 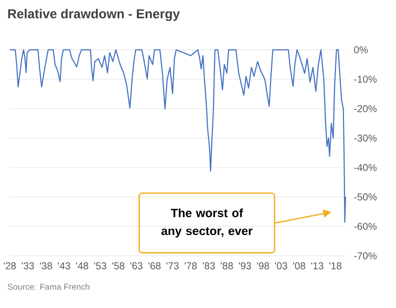 I want to click on x-tick-label: '53, so click(x=100, y=266).